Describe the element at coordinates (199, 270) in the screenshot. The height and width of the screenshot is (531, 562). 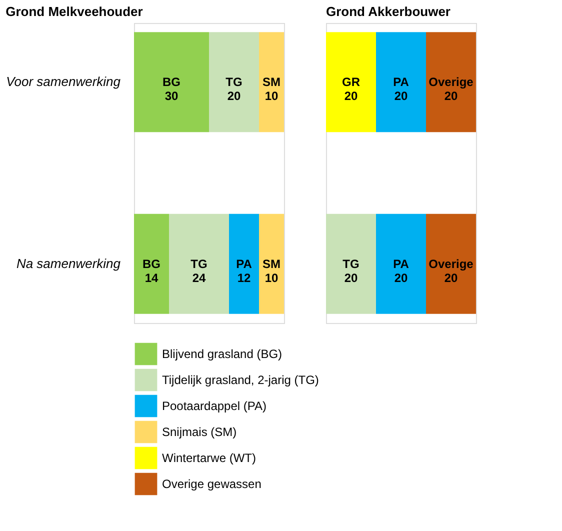
I see `data-label: TG 24` at that location.